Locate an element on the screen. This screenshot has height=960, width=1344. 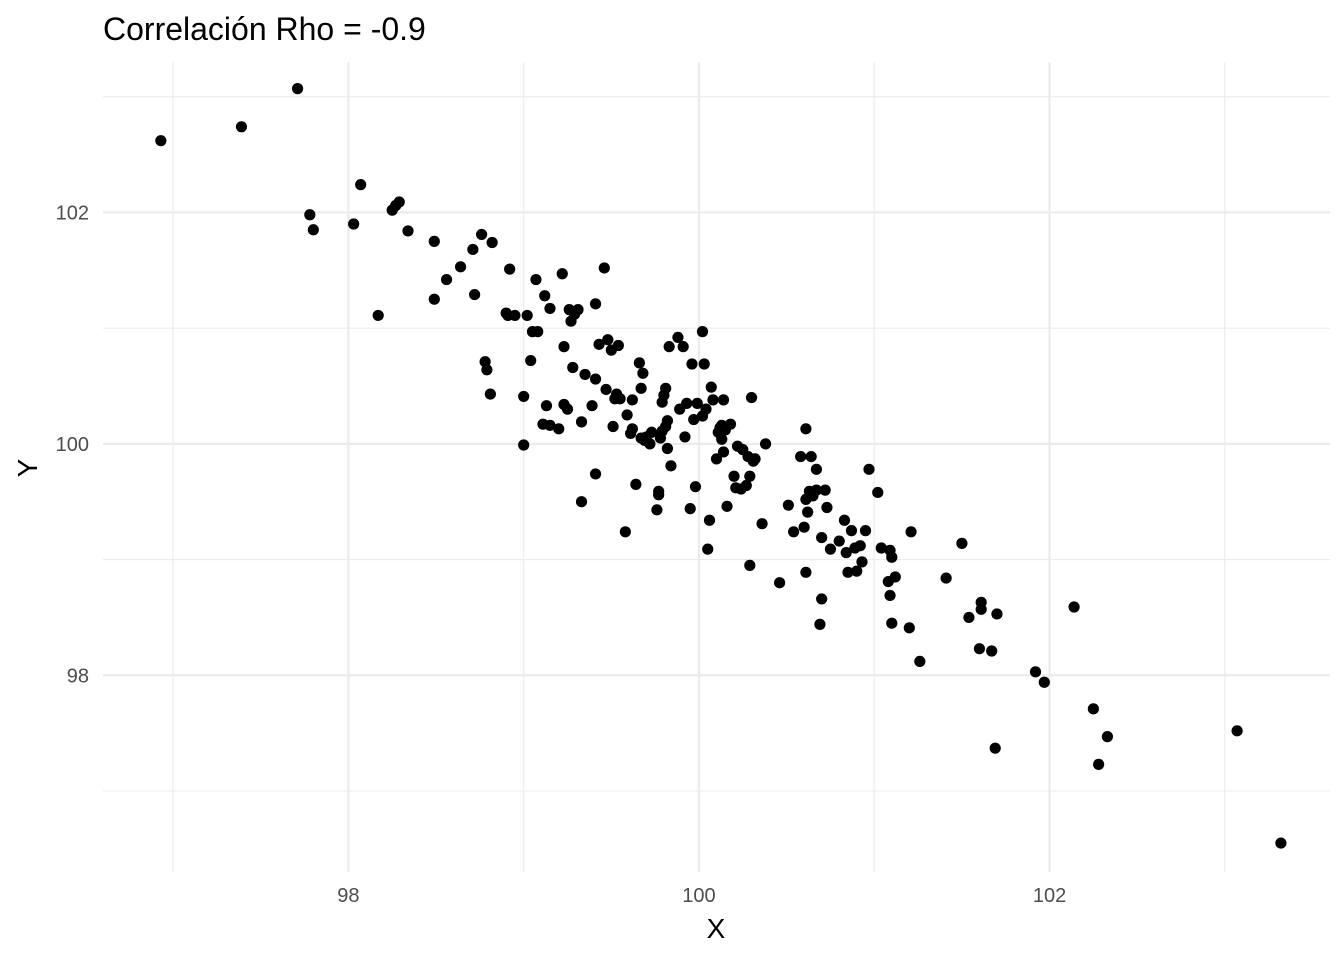
x-axis-ticks: 98 100 102 is located at coordinates (701, 896).